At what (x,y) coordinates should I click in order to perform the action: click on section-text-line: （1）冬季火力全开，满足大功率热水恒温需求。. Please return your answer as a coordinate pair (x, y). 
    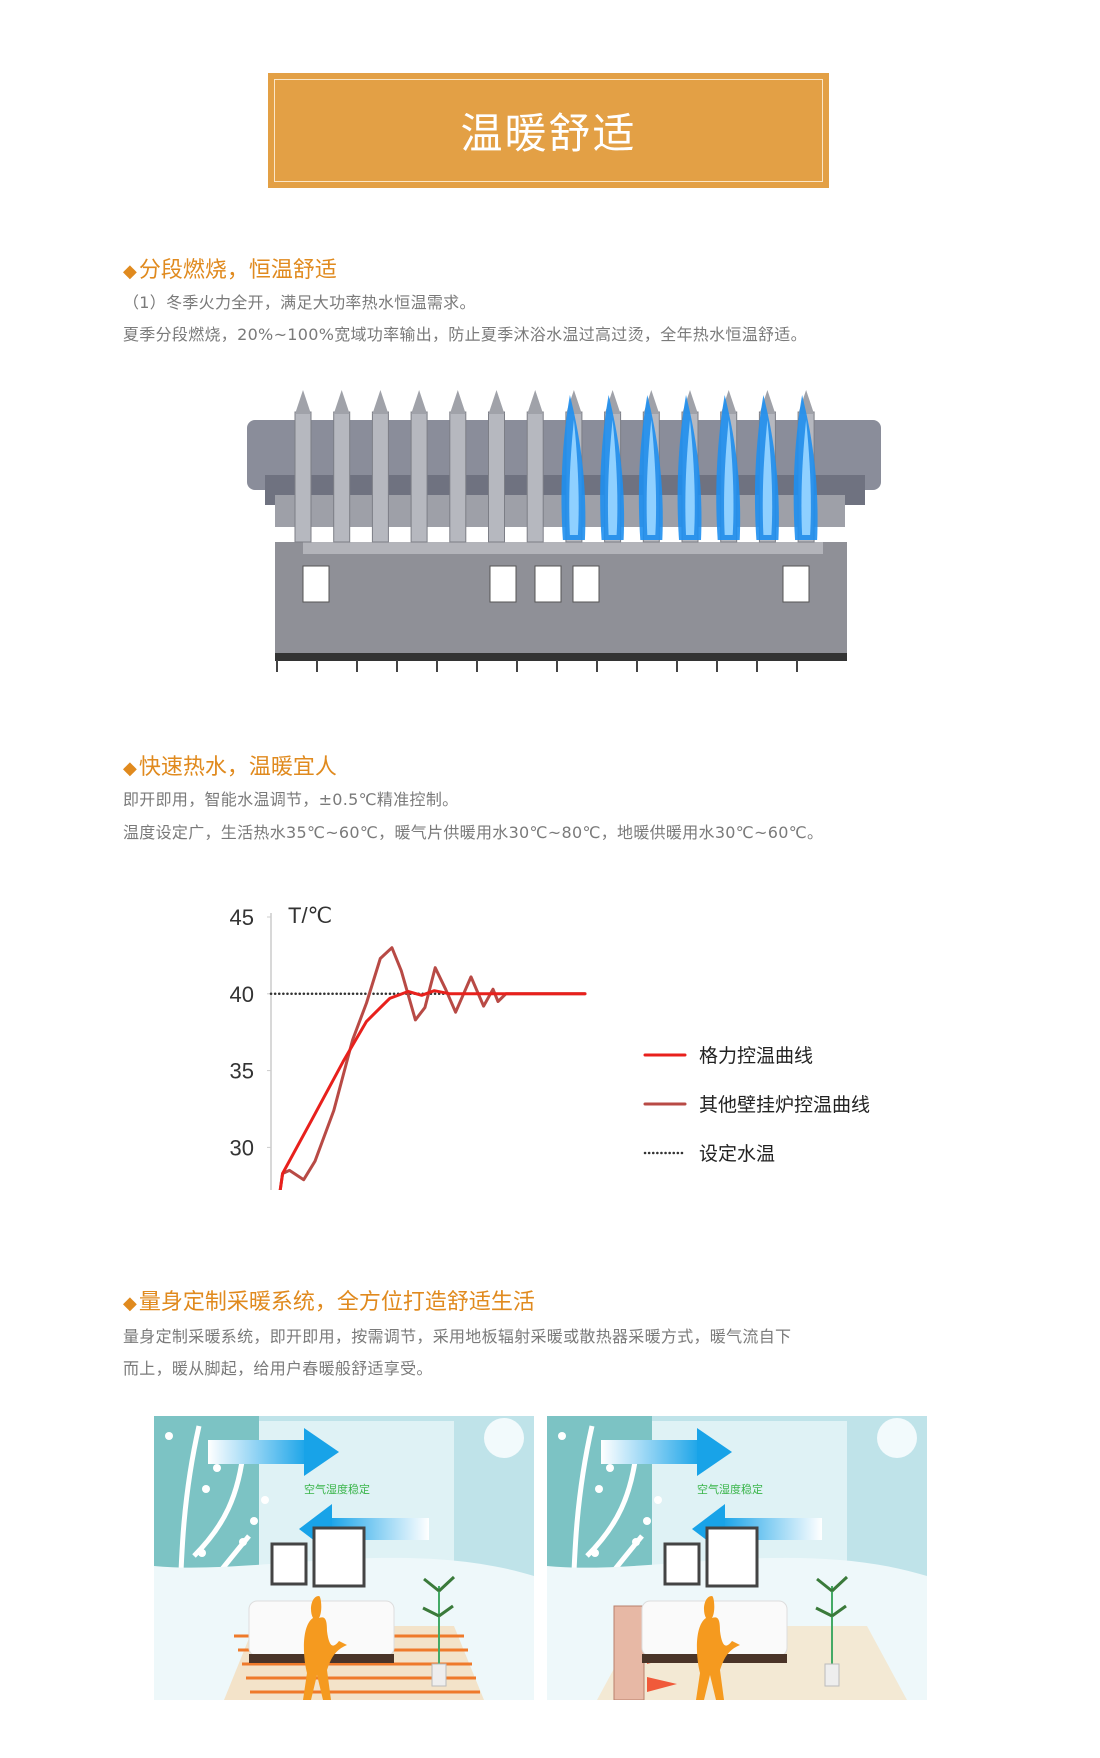
    Looking at the image, I should click on (299, 302).